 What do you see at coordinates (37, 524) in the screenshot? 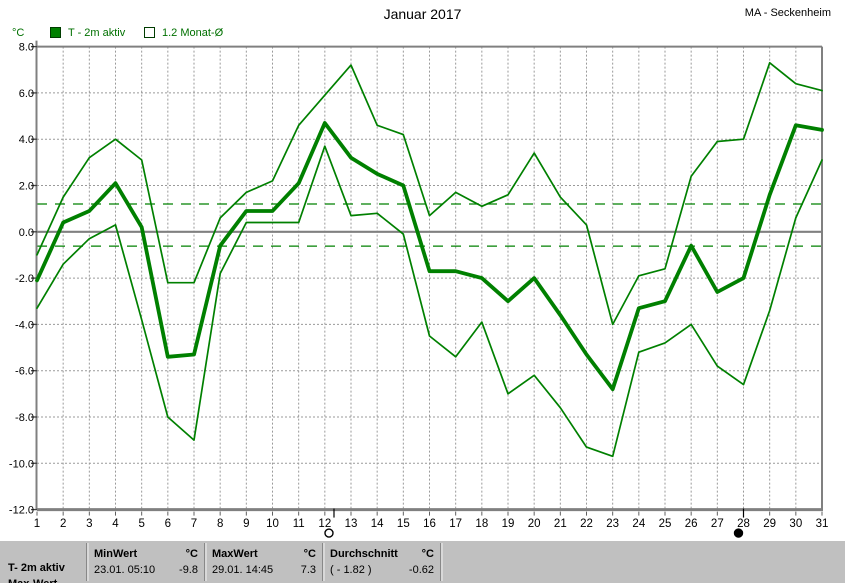
I see `x-tick-label: 1` at bounding box center [37, 524].